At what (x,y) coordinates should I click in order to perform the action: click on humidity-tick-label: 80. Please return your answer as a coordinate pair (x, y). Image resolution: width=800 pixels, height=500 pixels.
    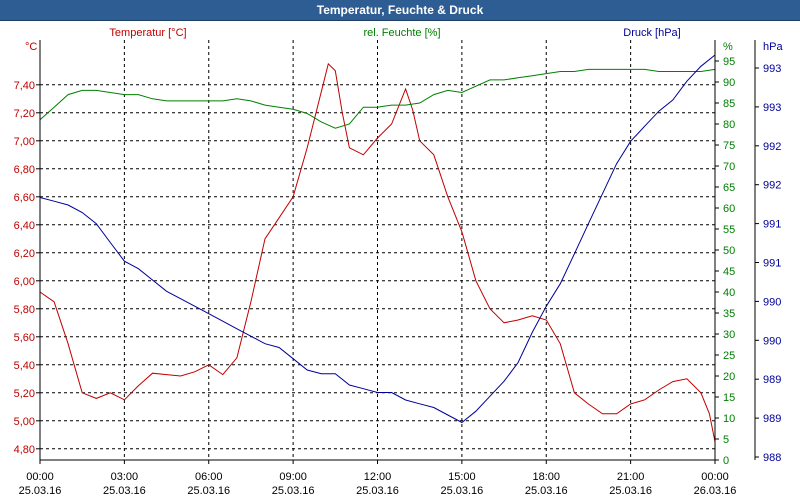
    Looking at the image, I should click on (729, 125).